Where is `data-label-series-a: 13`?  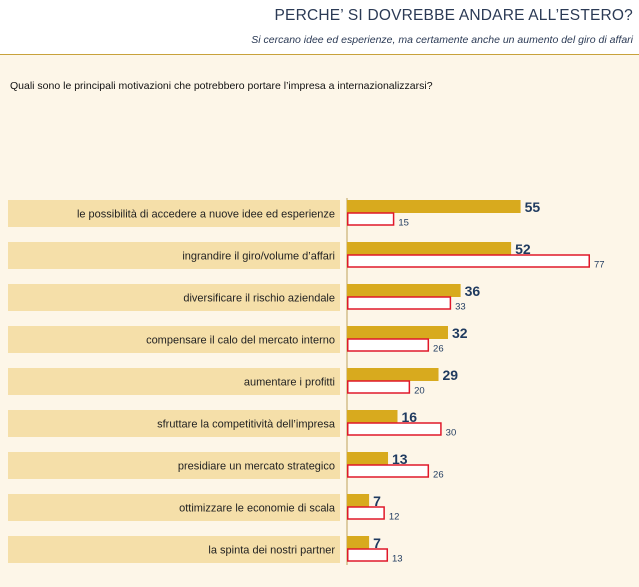 data-label-series-a: 13 is located at coordinates (400, 459).